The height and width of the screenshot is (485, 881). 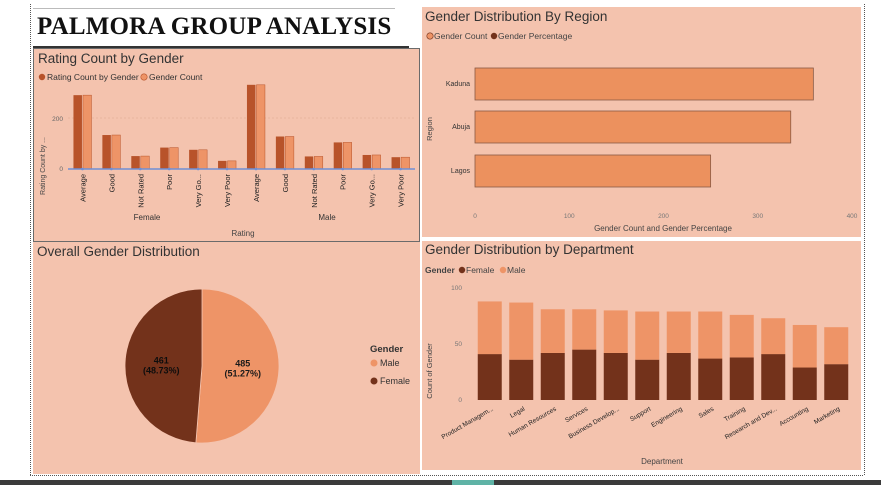 What do you see at coordinates (429, 371) in the screenshot?
I see `department-y-axis-label: Count of Gender` at bounding box center [429, 371].